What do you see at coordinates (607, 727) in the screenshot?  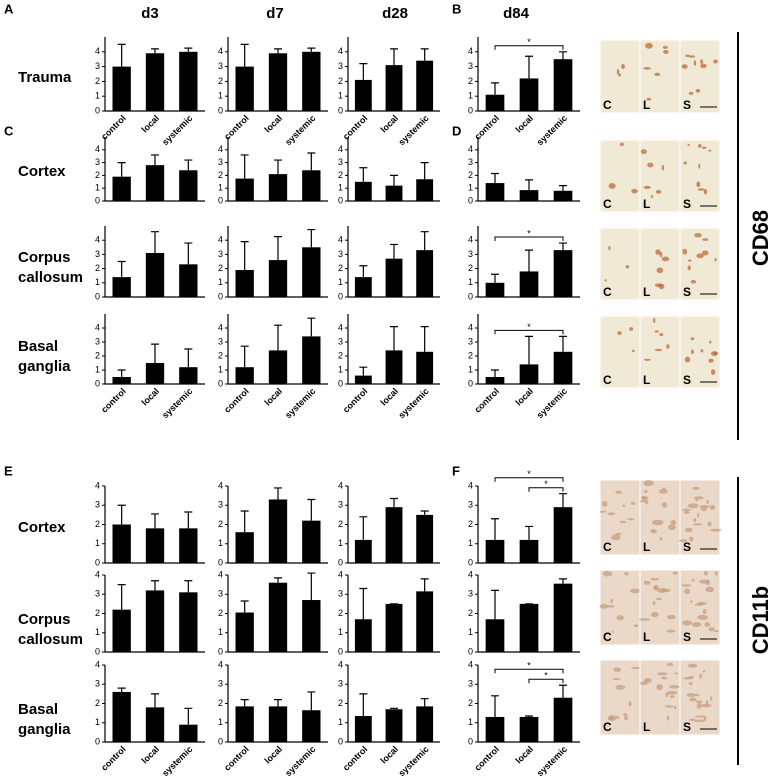 I see `image-label: C` at bounding box center [607, 727].